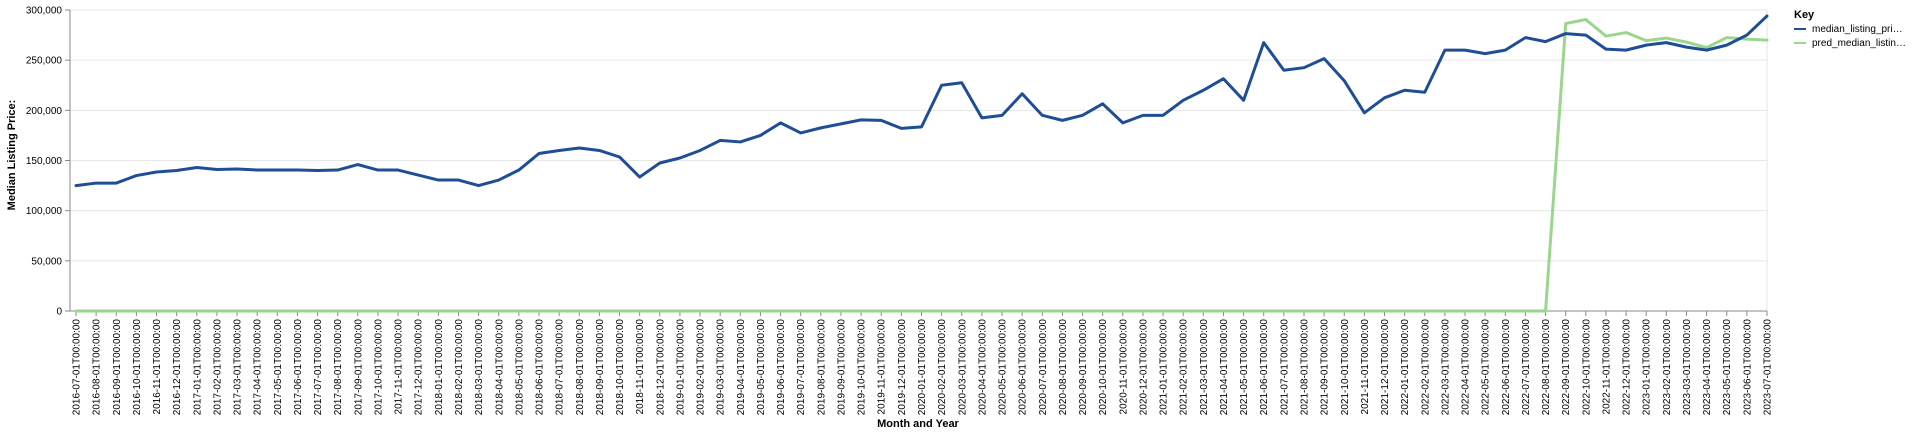 The height and width of the screenshot is (434, 1920). I want to click on x-tick-label: 2019-12-01T00:00:00, so click(902, 367).